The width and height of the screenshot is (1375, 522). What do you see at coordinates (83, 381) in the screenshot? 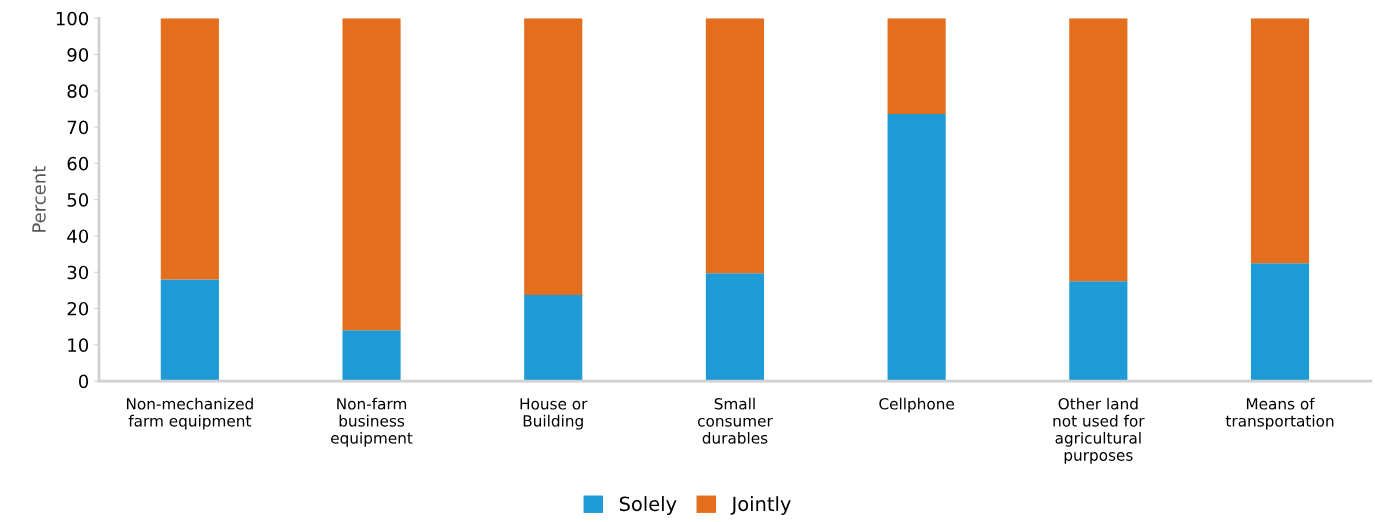
I see `y-tick-label: 0` at bounding box center [83, 381].